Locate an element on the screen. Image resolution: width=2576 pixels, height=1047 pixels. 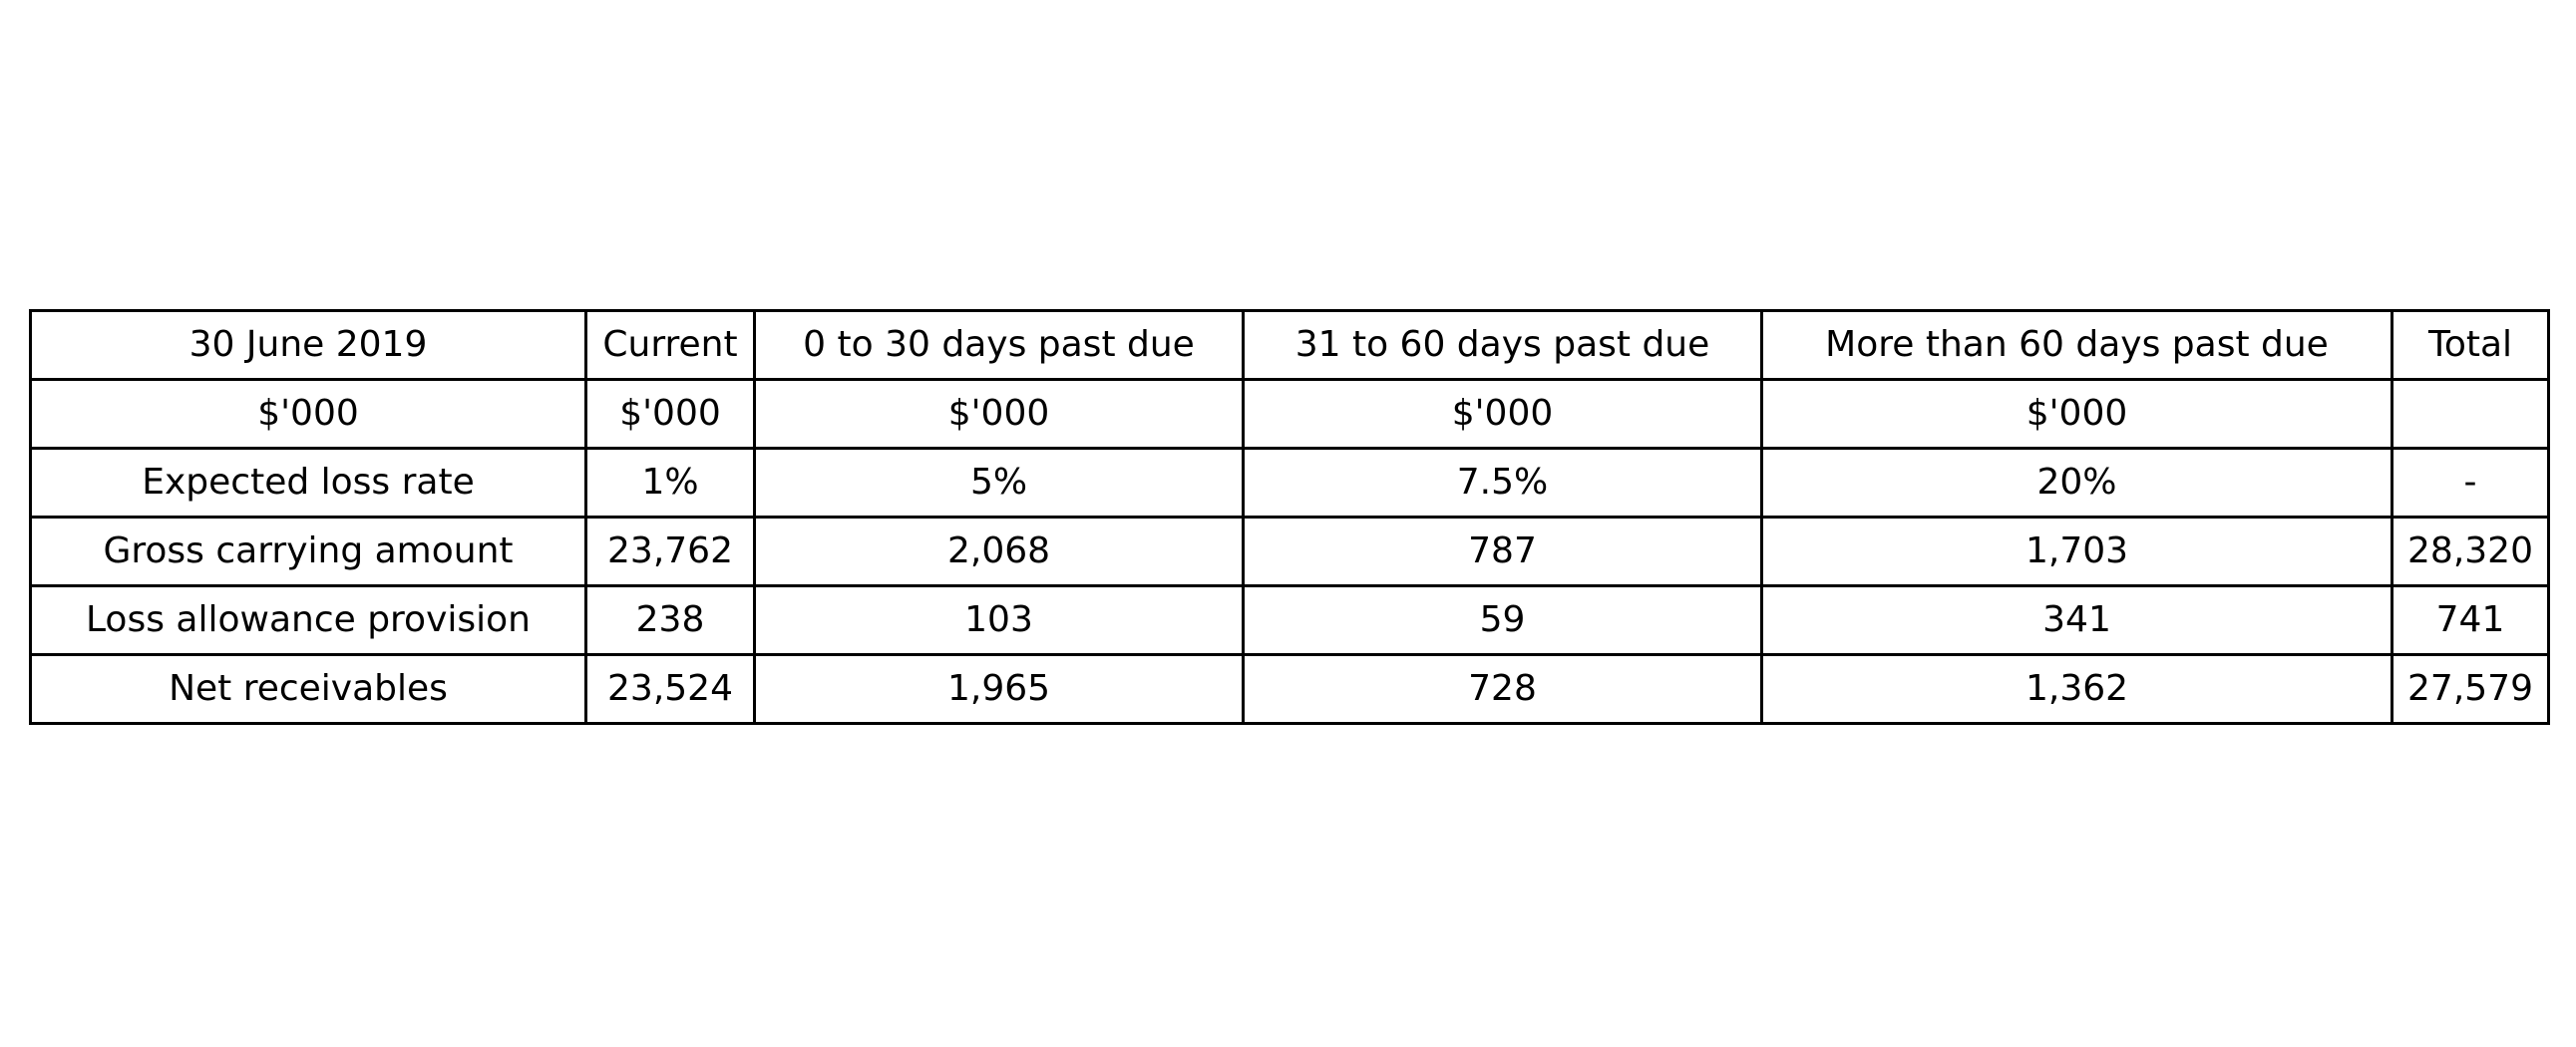
table-cell: 1,362 is located at coordinates (2076, 689).